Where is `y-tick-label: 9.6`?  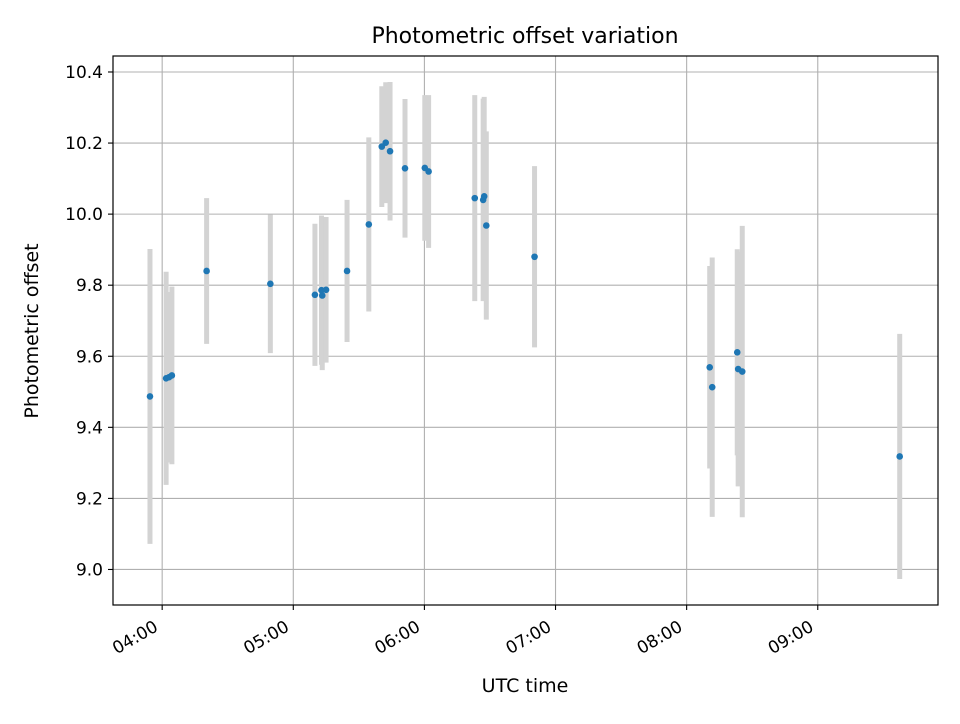 y-tick-label: 9.6 is located at coordinates (89, 357).